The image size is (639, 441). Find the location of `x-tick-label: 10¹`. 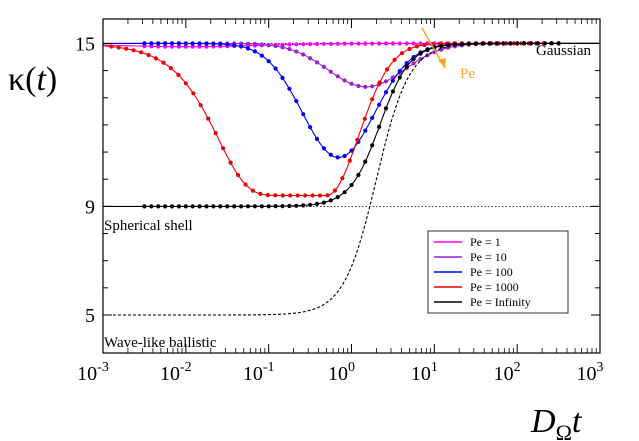

x-tick-label: 10¹ is located at coordinates (424, 372).